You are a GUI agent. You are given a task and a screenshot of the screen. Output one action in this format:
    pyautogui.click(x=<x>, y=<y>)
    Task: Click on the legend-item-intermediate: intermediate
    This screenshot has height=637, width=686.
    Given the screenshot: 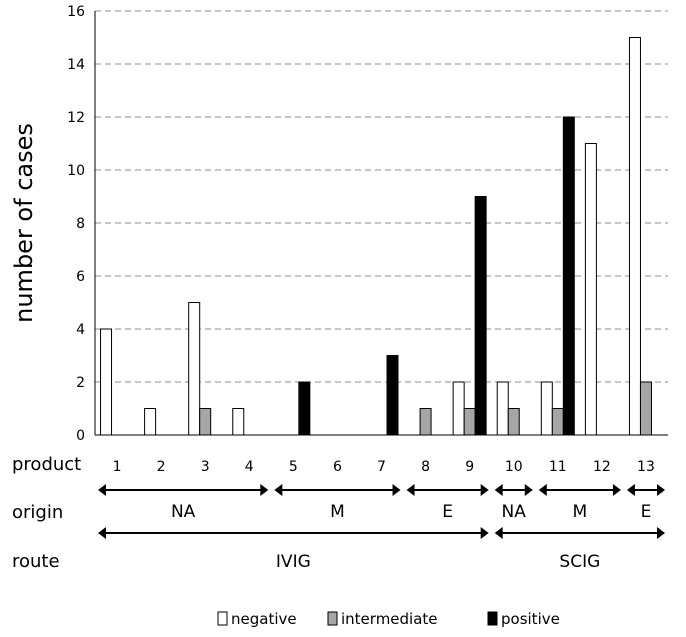 What is the action you would take?
    pyautogui.click(x=382, y=619)
    